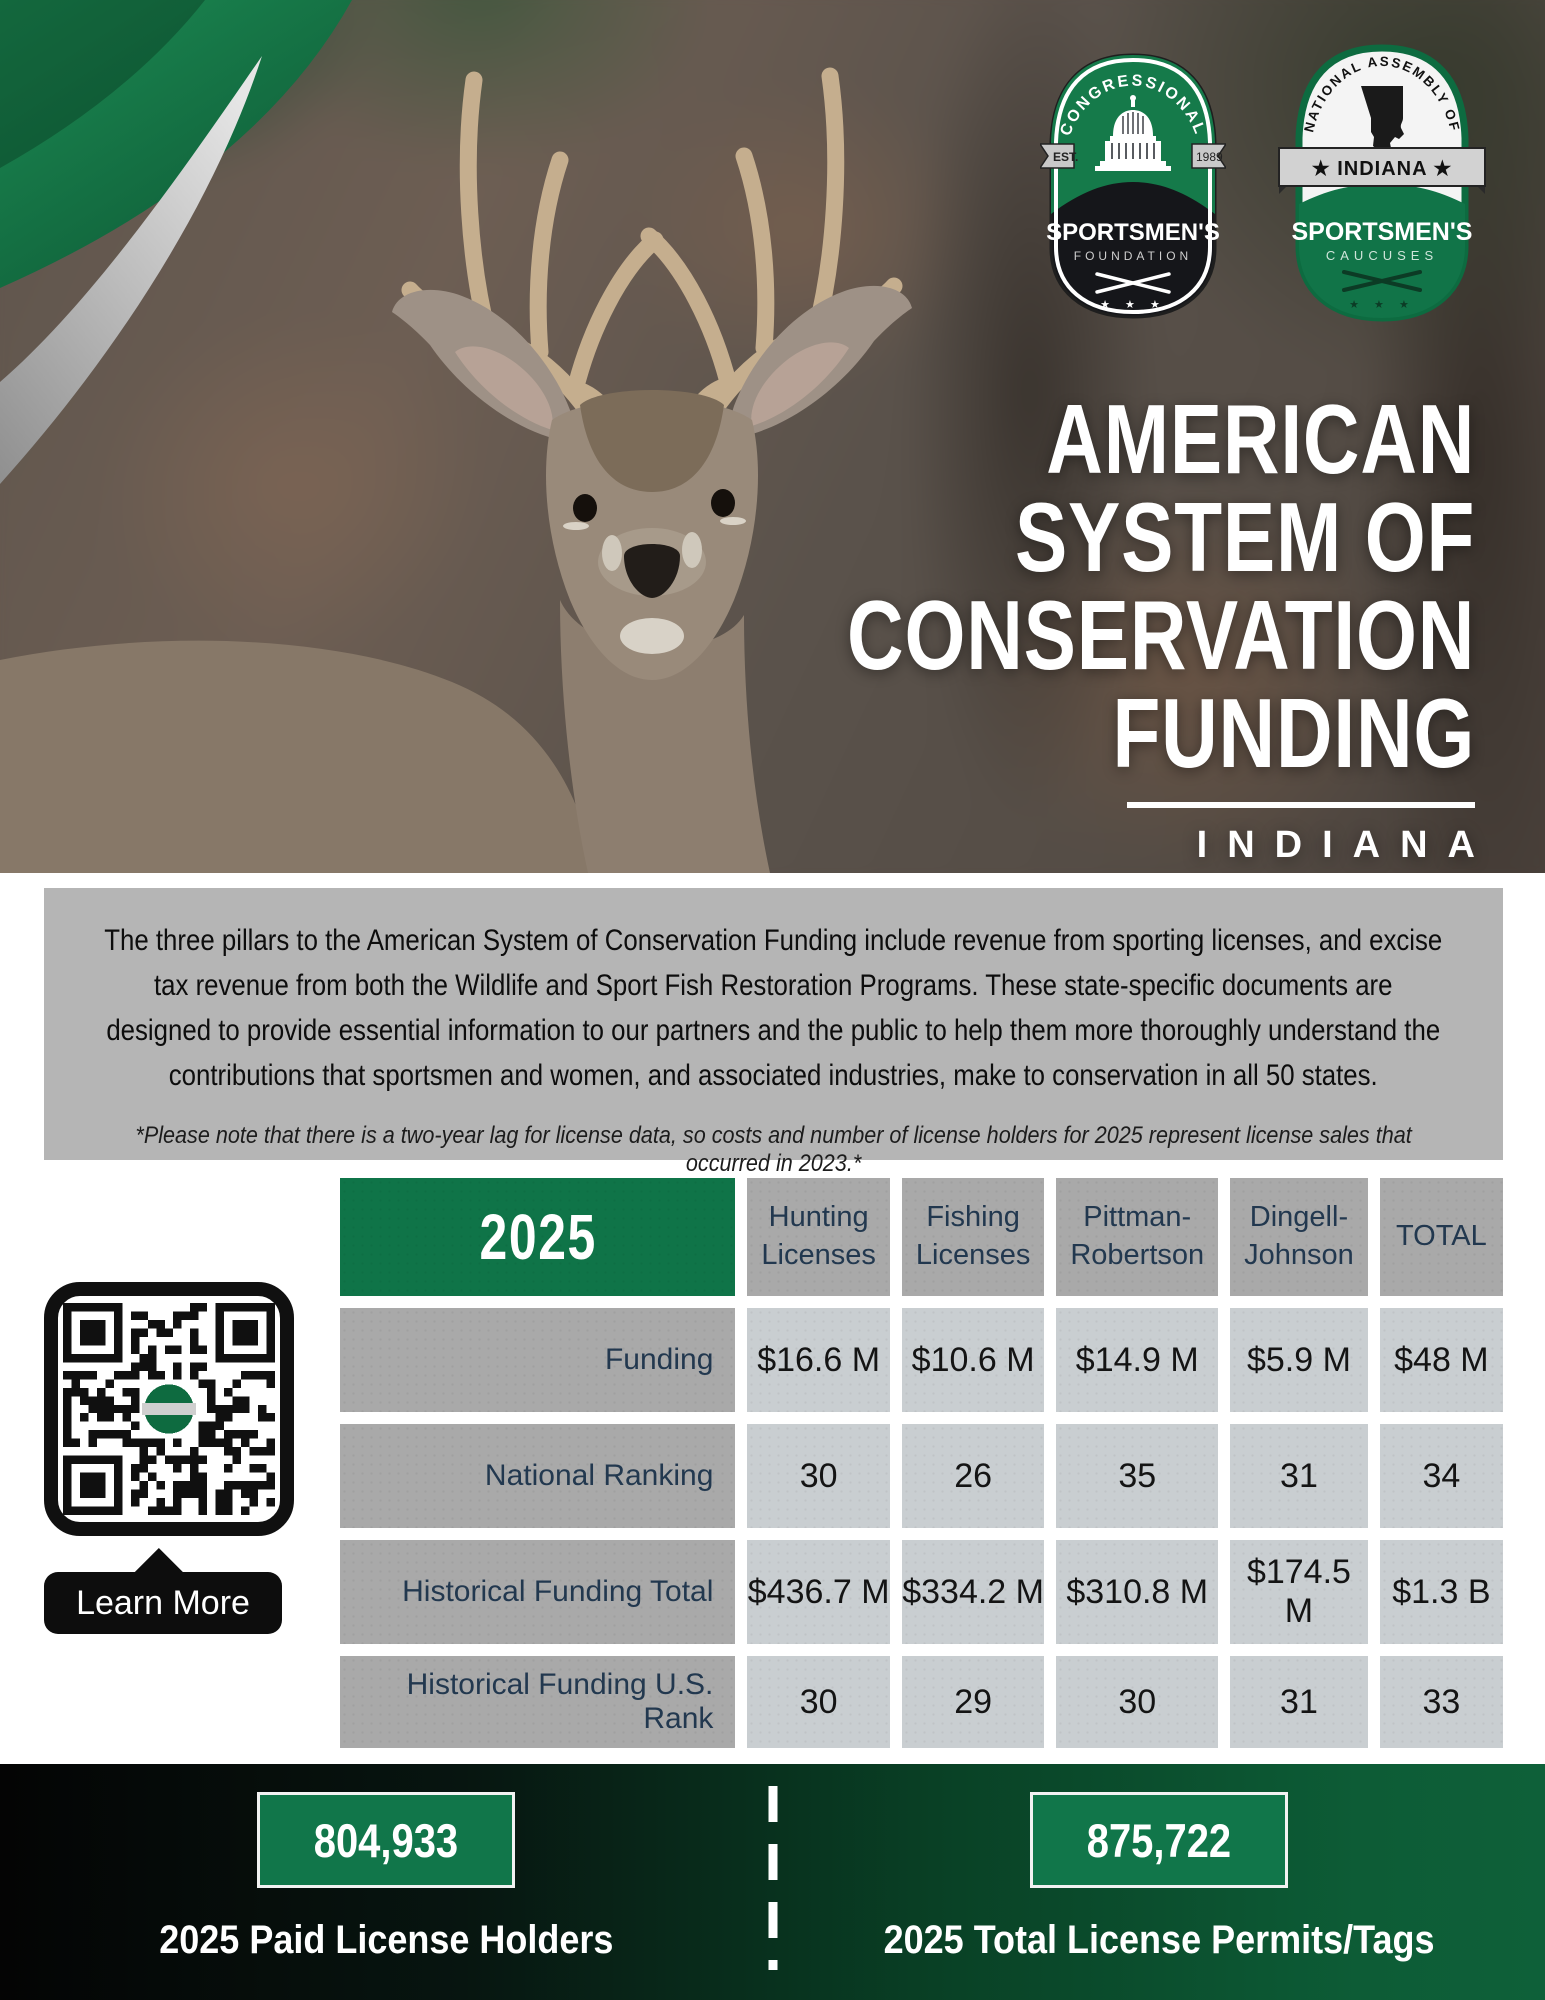  Describe the element at coordinates (818, 1592) in the screenshot. I see `table-cell: $436.7 M` at that location.